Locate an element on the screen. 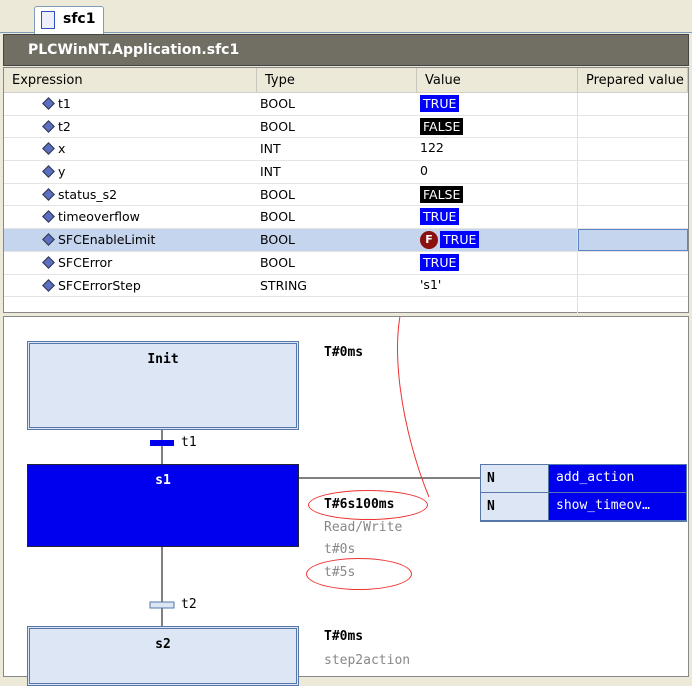  s2-action: step2action is located at coordinates (367, 660).